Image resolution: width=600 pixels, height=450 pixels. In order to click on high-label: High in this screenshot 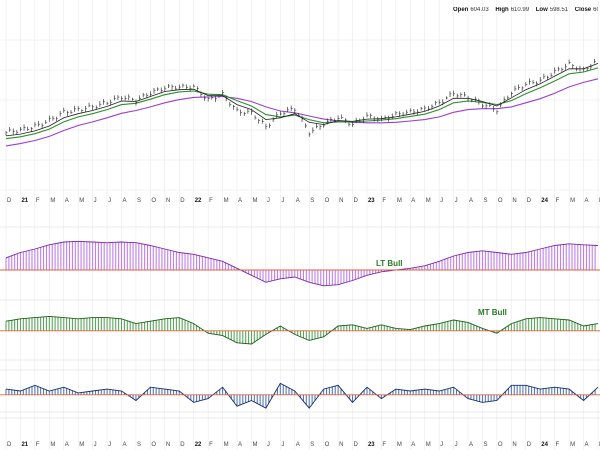, I will do `click(502, 10)`.